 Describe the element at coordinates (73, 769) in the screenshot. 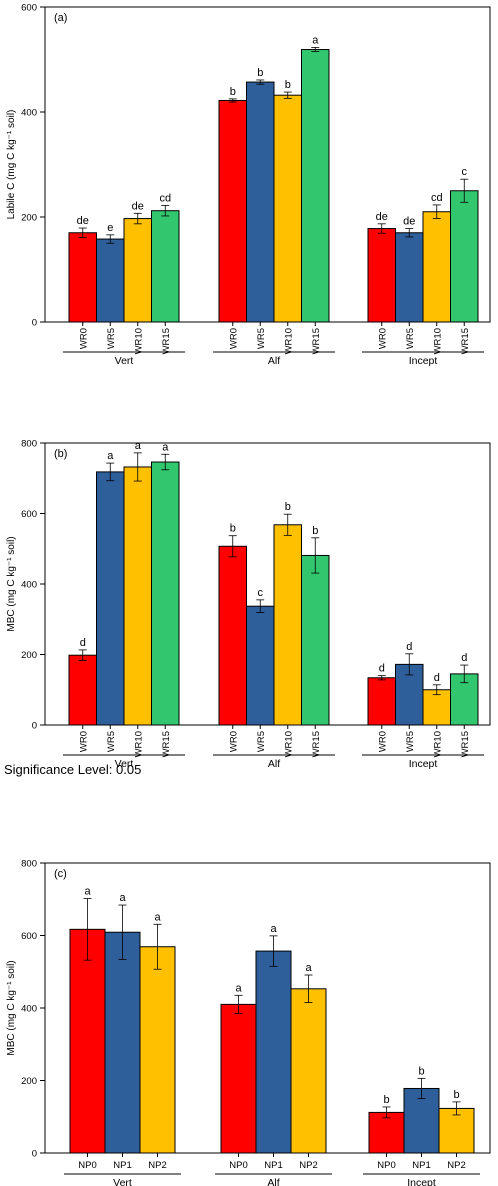

I see `significance-note: Significance Level: 0.05` at that location.